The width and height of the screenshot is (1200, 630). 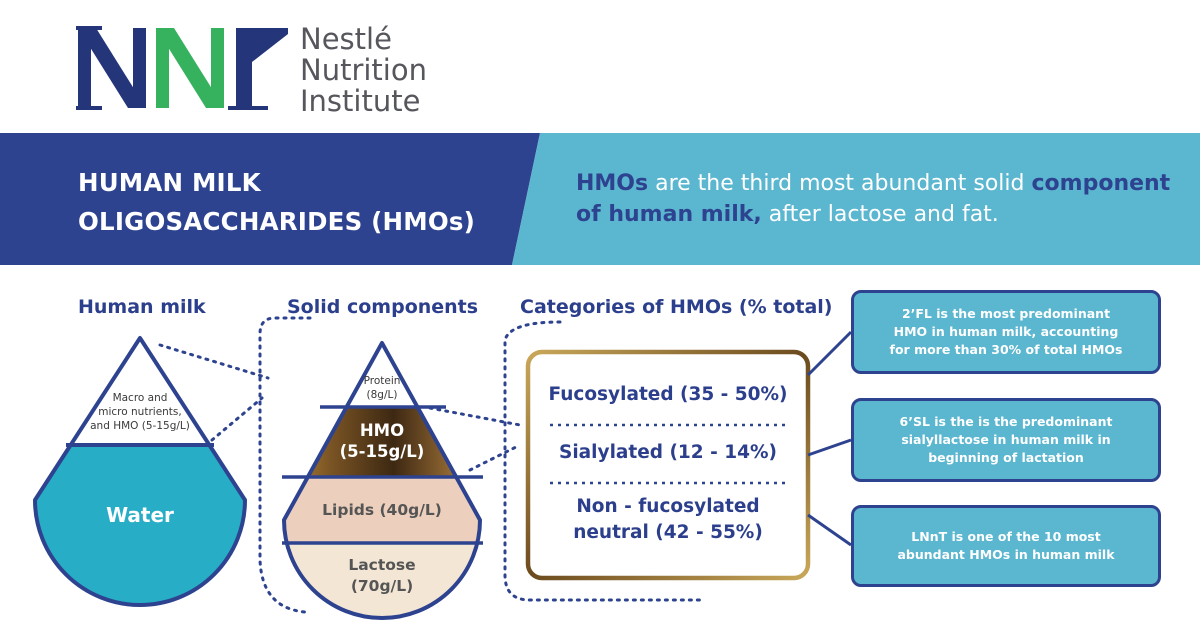 What do you see at coordinates (169, 182) in the screenshot?
I see `title-line: HUMAN MILK` at bounding box center [169, 182].